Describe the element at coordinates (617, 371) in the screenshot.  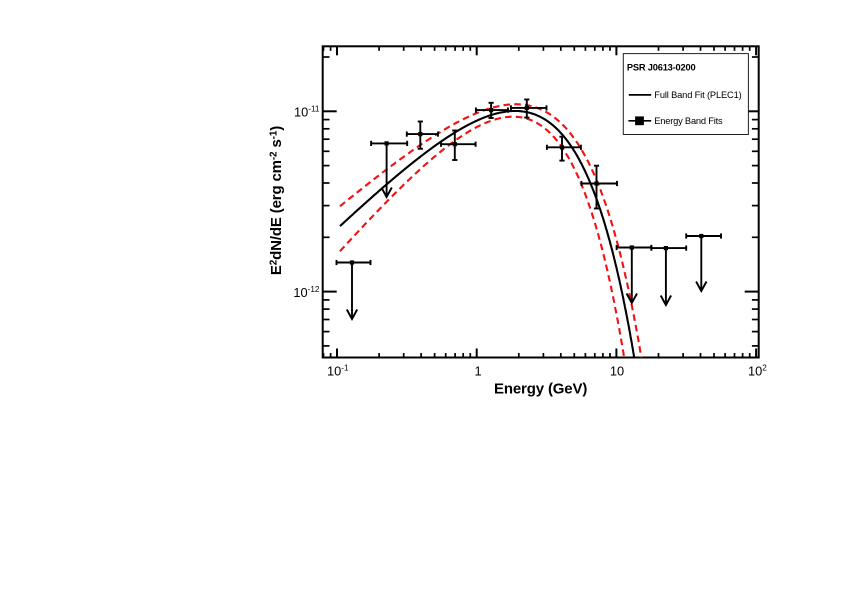
I see `svg-text: 10` at that location.